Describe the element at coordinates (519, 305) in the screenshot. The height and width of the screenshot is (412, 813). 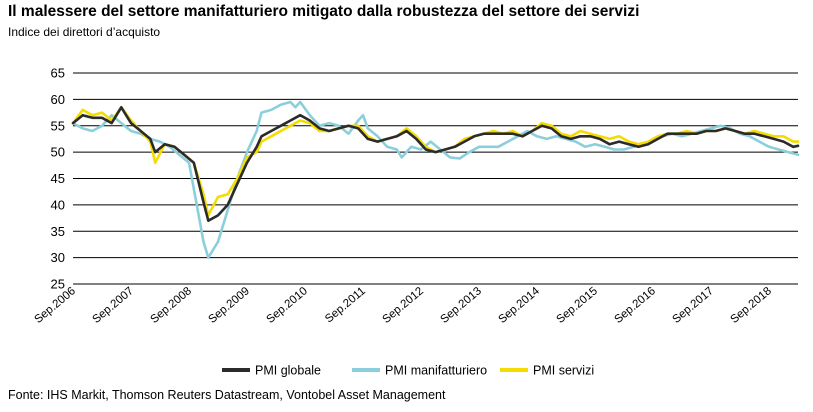
I see `x-tick-label: Sep.2014` at that location.